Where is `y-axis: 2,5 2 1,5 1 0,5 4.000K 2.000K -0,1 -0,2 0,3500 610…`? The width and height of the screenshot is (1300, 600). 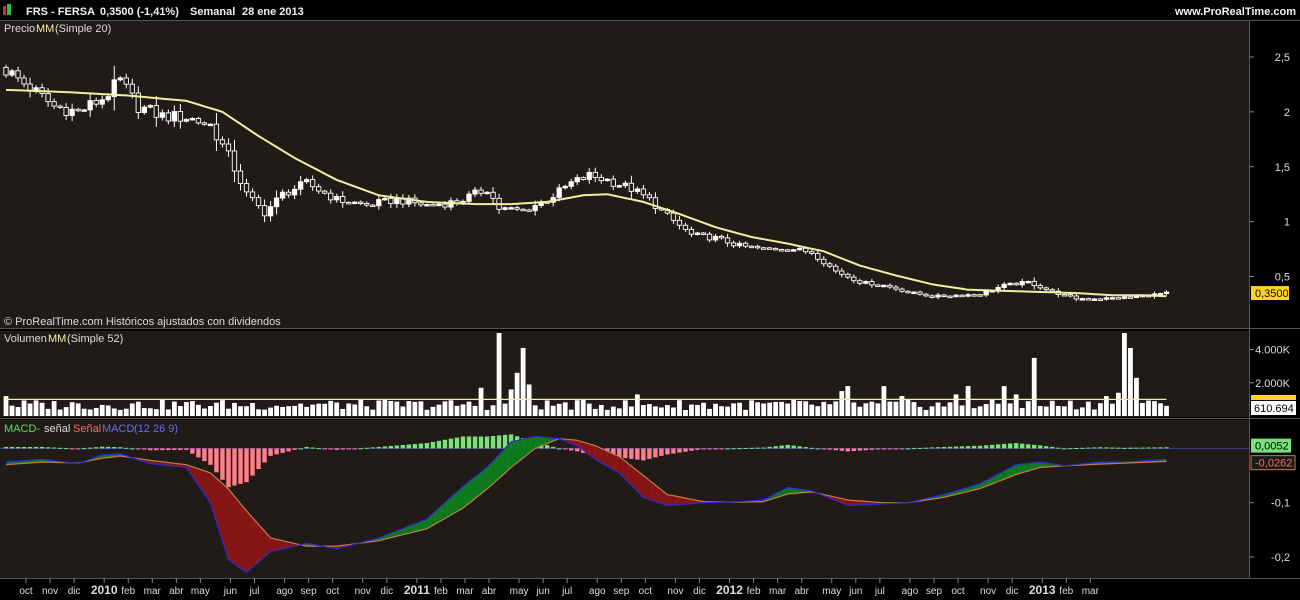
y-axis: 2,5 2 1,5 1 0,5 4.000K 2.000K -0,1 -0,2 0,3500 610… is located at coordinates (1272, 308).